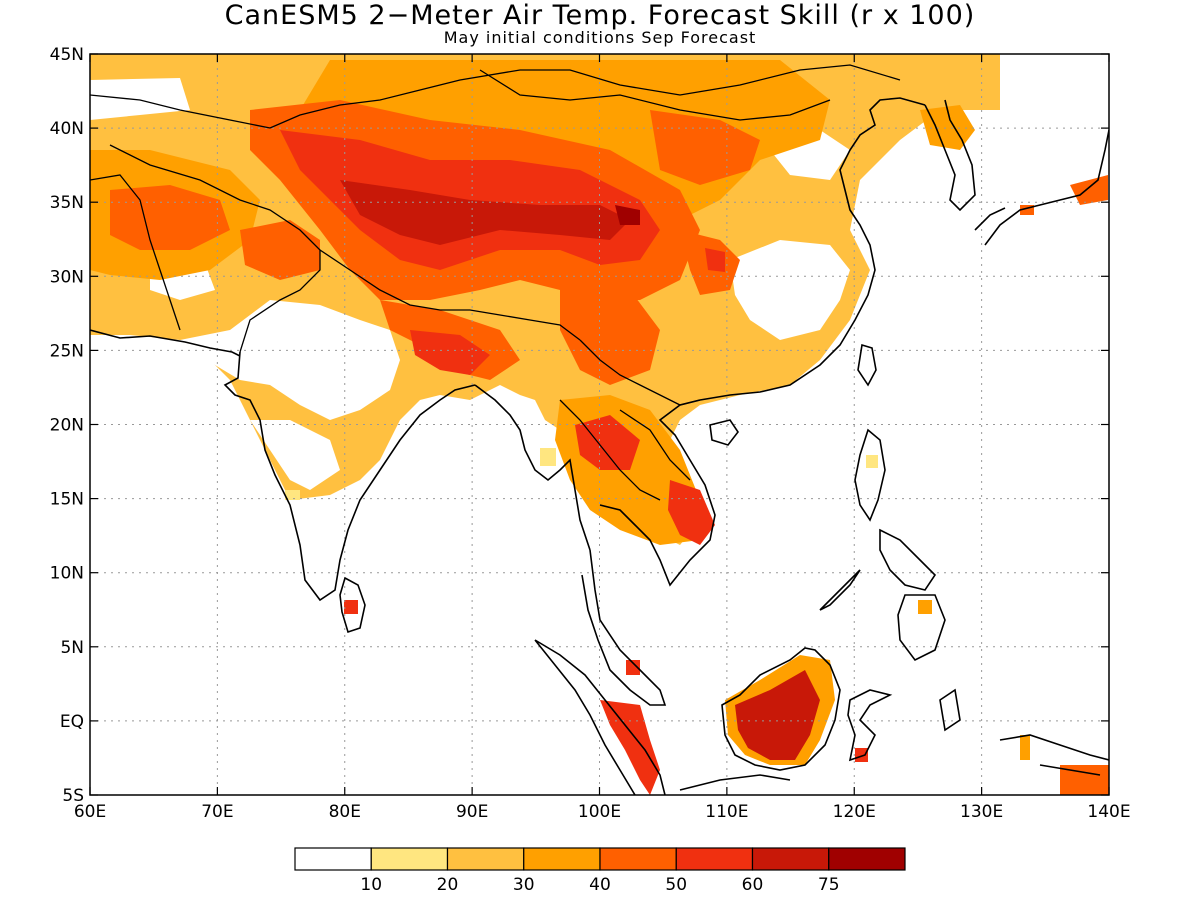 The height and width of the screenshot is (900, 1200). What do you see at coordinates (1025, 747) in the screenshot?
I see `skill-area-papua` at bounding box center [1025, 747].